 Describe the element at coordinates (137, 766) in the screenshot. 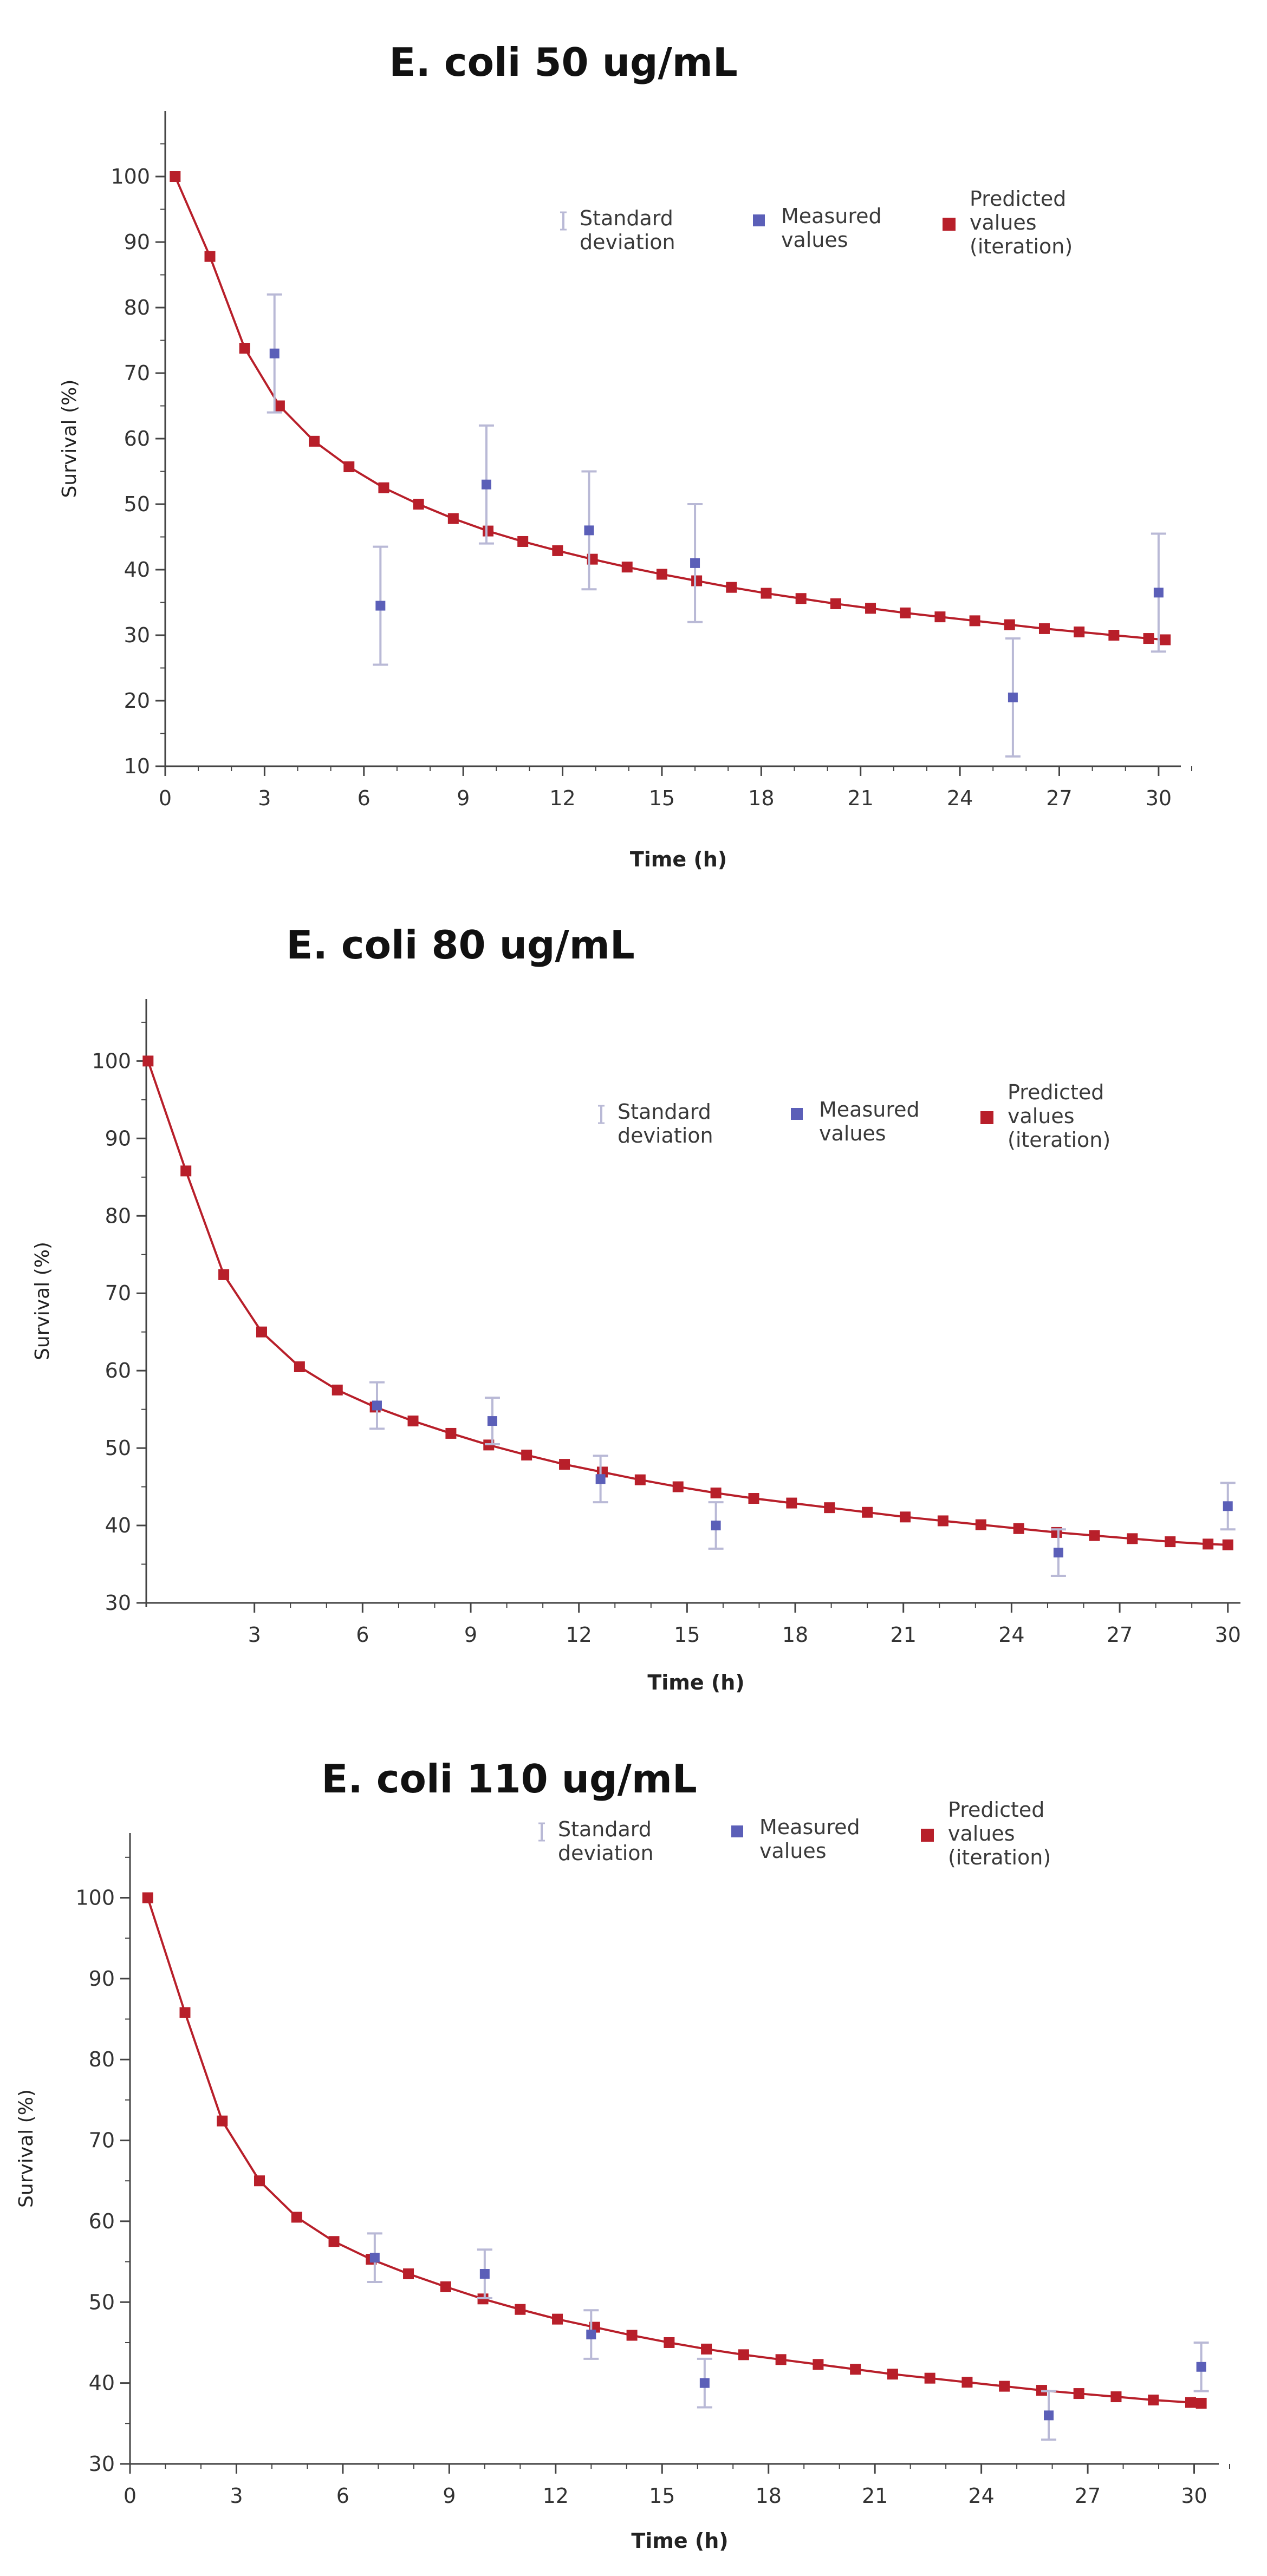

I see `y-tick-label: 10` at that location.